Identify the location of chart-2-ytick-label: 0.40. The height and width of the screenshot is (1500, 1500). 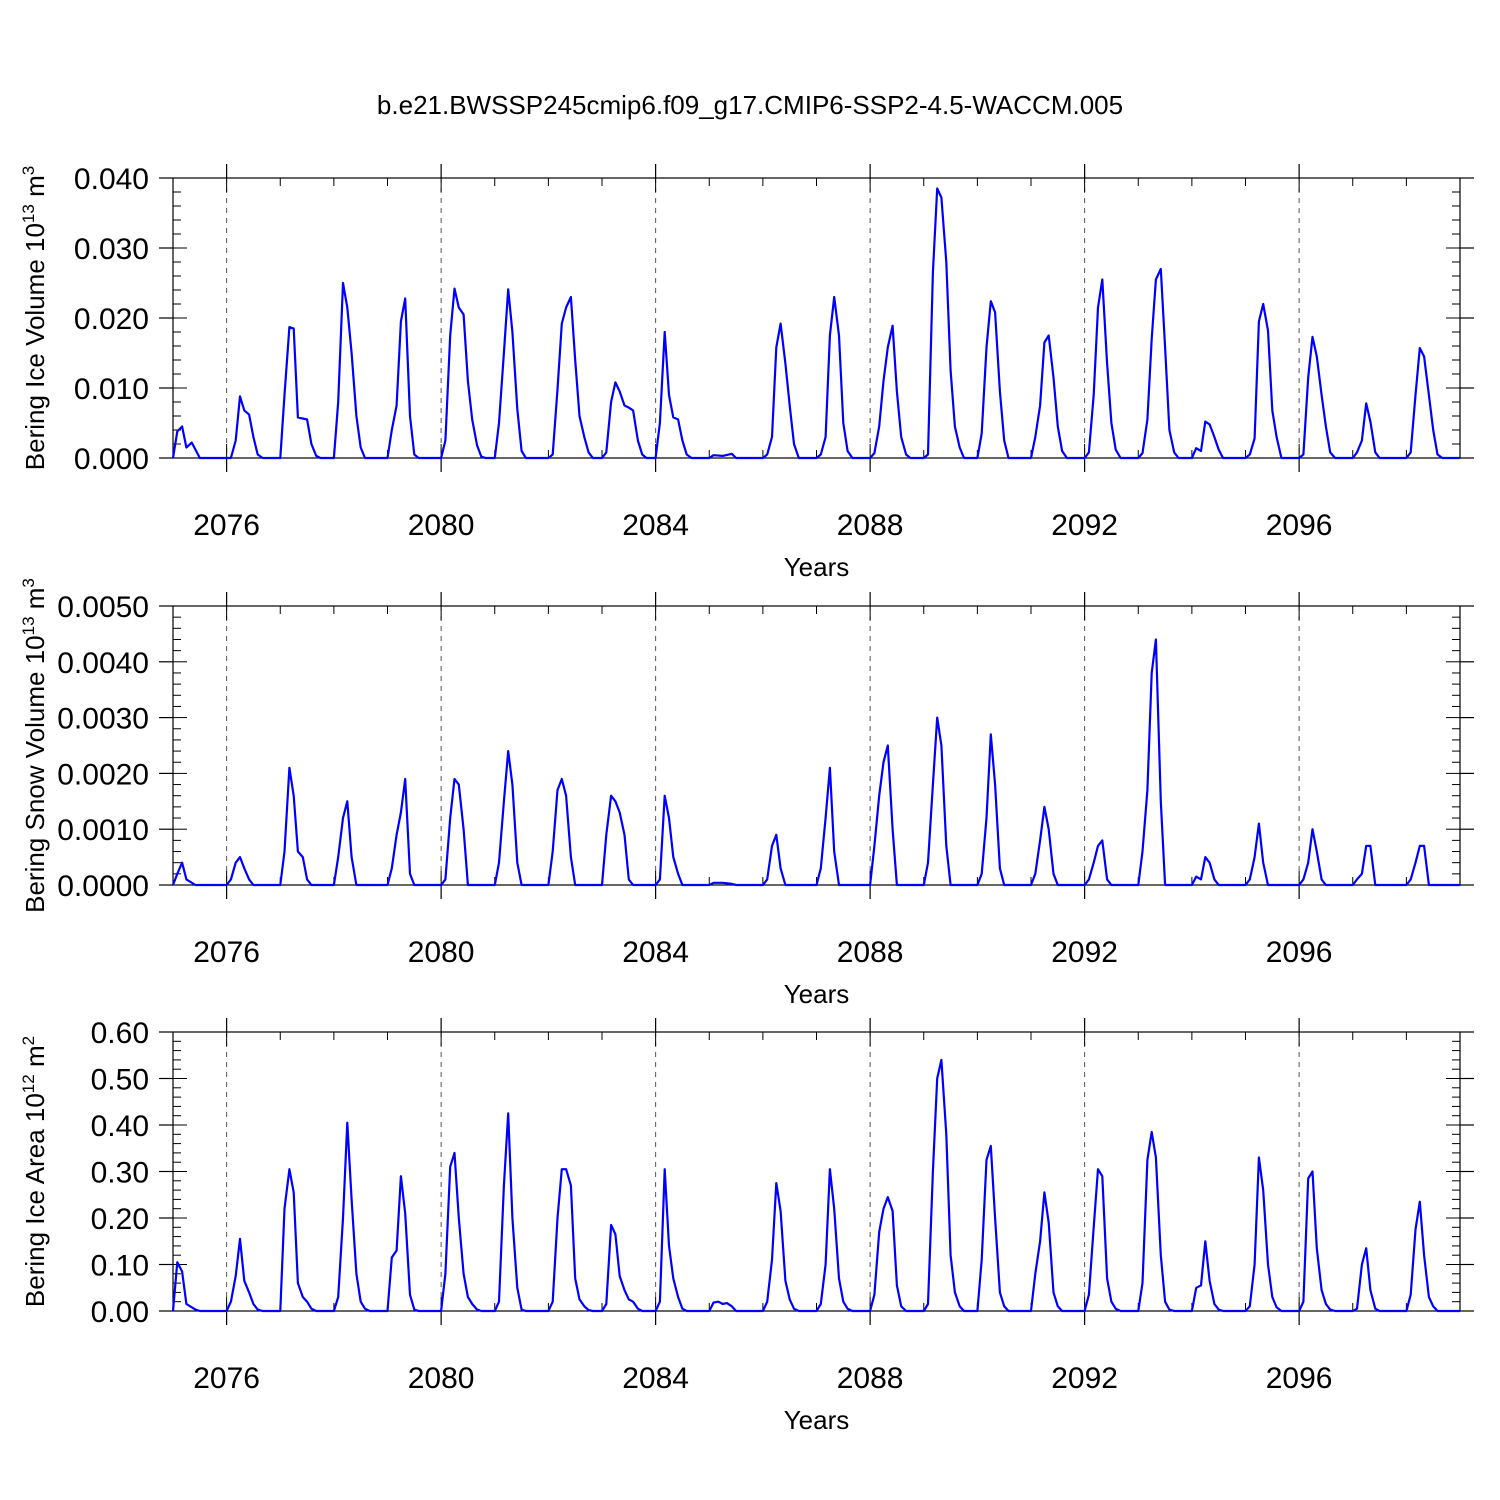
(120, 1126).